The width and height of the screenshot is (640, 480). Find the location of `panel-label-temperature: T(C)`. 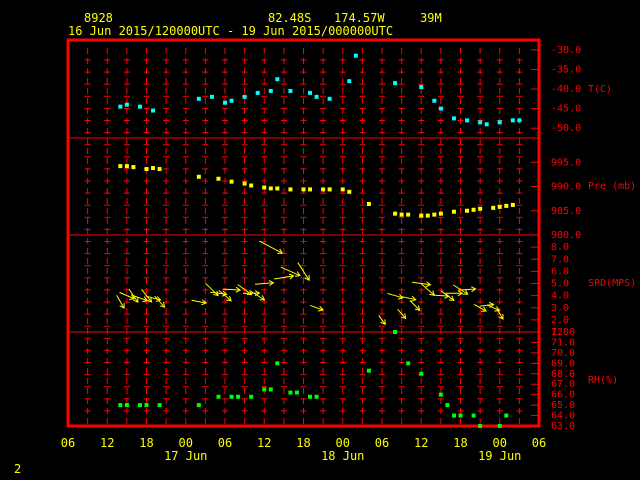

panel-label-temperature: T(C) is located at coordinates (600, 89).